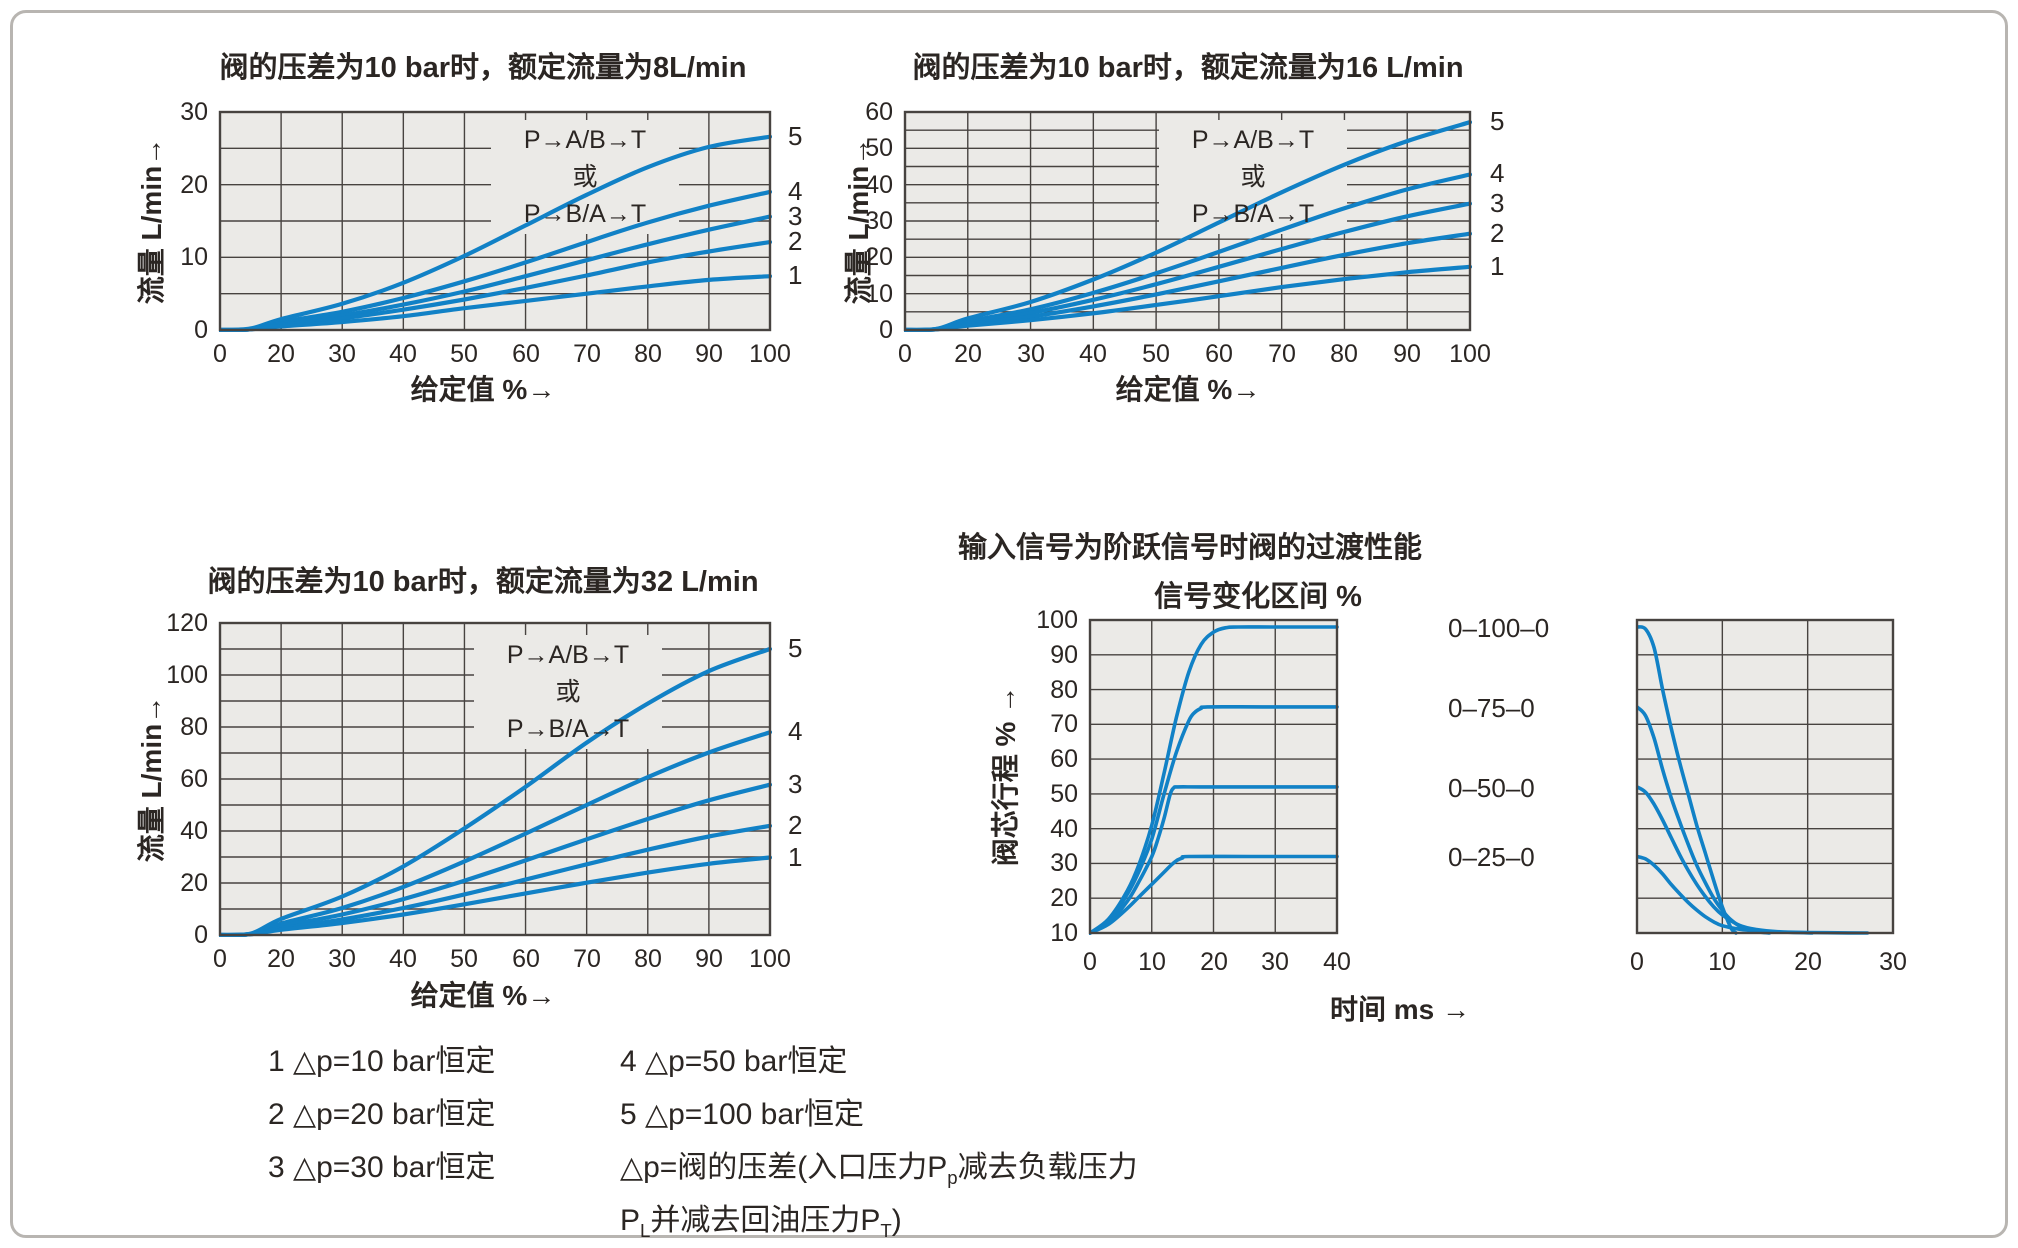 The image size is (2018, 1248). Describe the element at coordinates (709, 354) in the screenshot. I see `x-tick-label: 90` at that location.